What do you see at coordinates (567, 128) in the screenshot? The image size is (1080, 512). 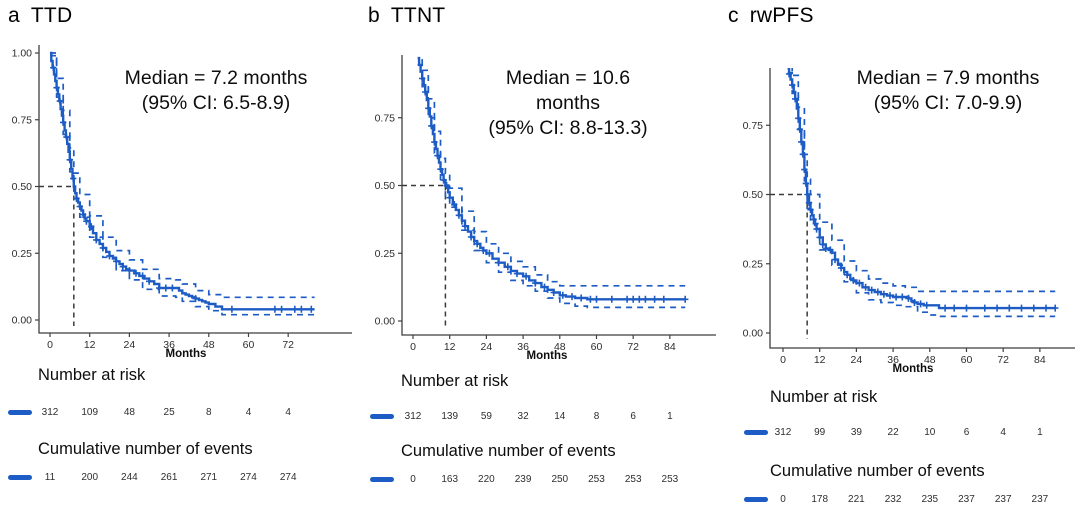 I see `median-annotation-line: (95% CI: 8.8-13.3)` at bounding box center [567, 128].